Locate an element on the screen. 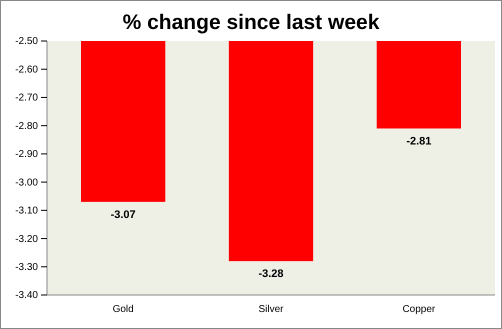 The image size is (502, 329). y-tick-label: -2.60 is located at coordinates (26, 70).